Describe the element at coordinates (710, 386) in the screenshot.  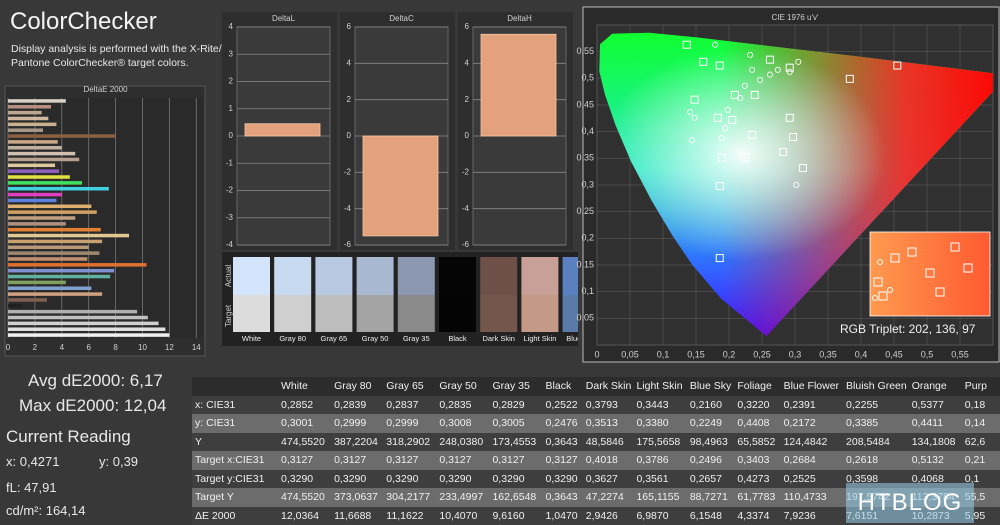
I see `column-header: Blue Sky` at that location.